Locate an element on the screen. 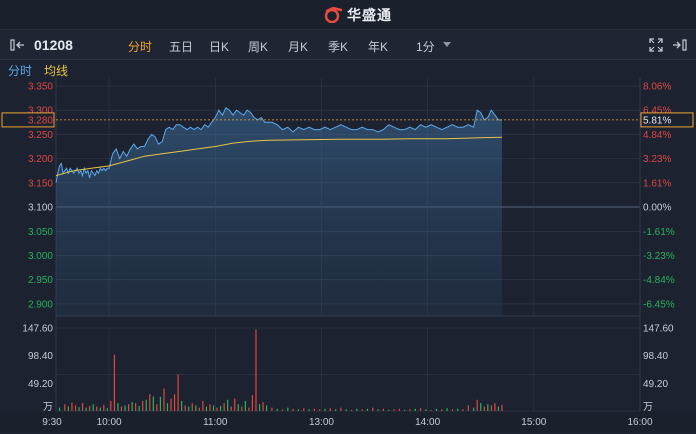 This screenshot has height=434, width=696. time-tick-label: 11:00 is located at coordinates (215, 422).